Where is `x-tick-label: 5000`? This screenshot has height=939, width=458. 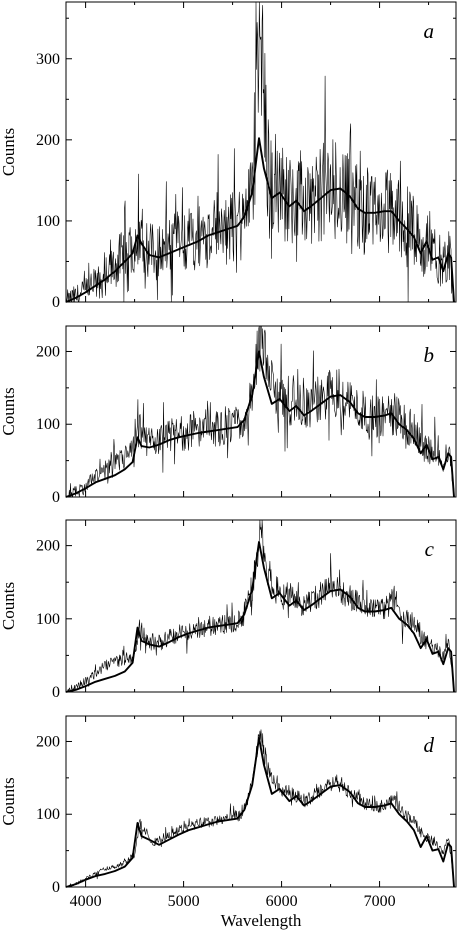
x-tick-label: 5000 is located at coordinates (184, 901).